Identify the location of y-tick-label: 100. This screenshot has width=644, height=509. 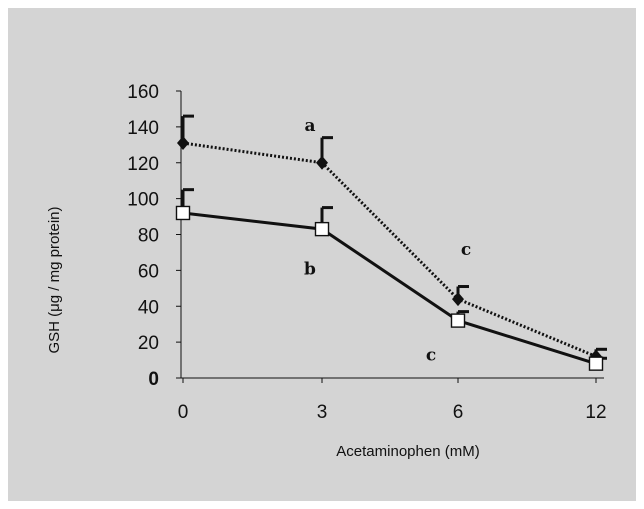
(143, 200).